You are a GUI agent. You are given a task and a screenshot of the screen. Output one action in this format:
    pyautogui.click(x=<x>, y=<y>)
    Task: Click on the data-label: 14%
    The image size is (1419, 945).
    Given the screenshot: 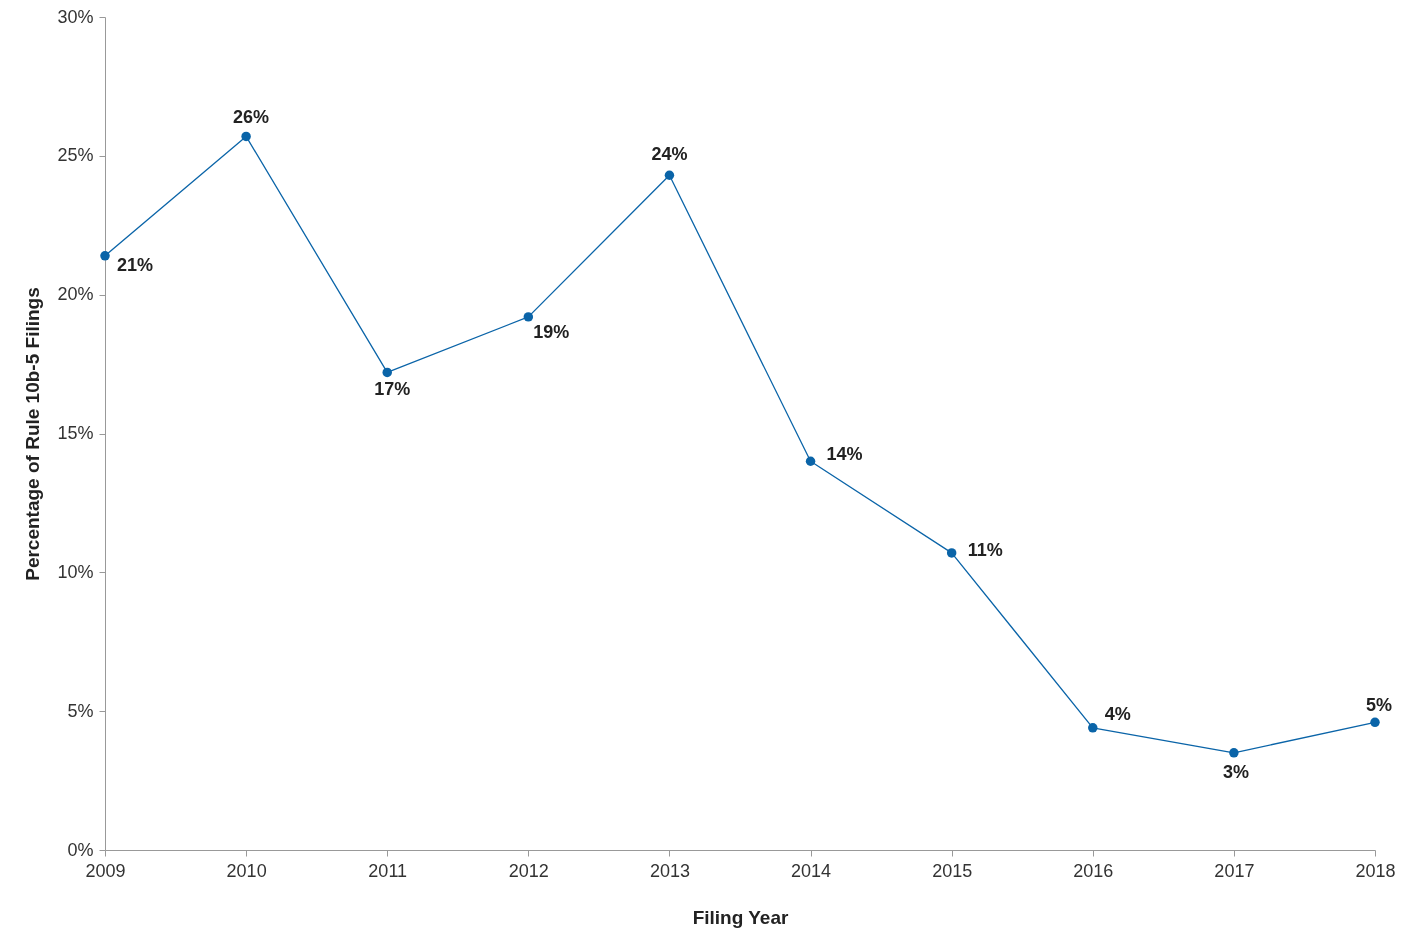 What is the action you would take?
    pyautogui.click(x=844, y=454)
    